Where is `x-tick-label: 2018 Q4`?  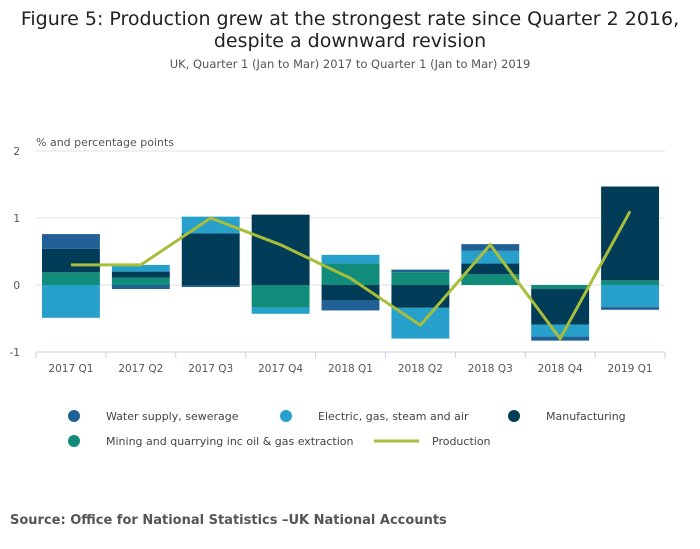
x-tick-label: 2018 Q4 is located at coordinates (560, 369).